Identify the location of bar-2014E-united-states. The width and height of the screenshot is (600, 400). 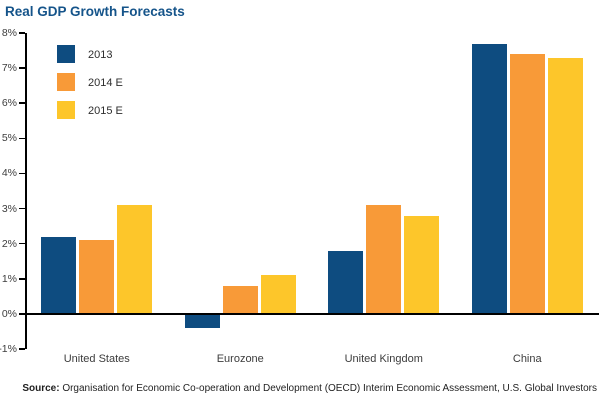
(97, 277).